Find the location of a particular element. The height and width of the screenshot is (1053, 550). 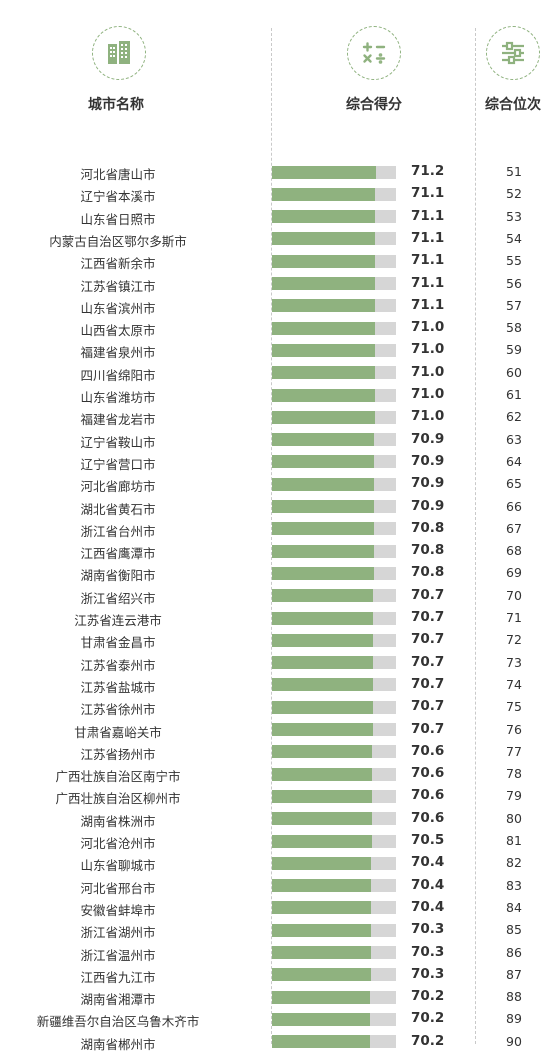

rank-value: 74 is located at coordinates (514, 684).